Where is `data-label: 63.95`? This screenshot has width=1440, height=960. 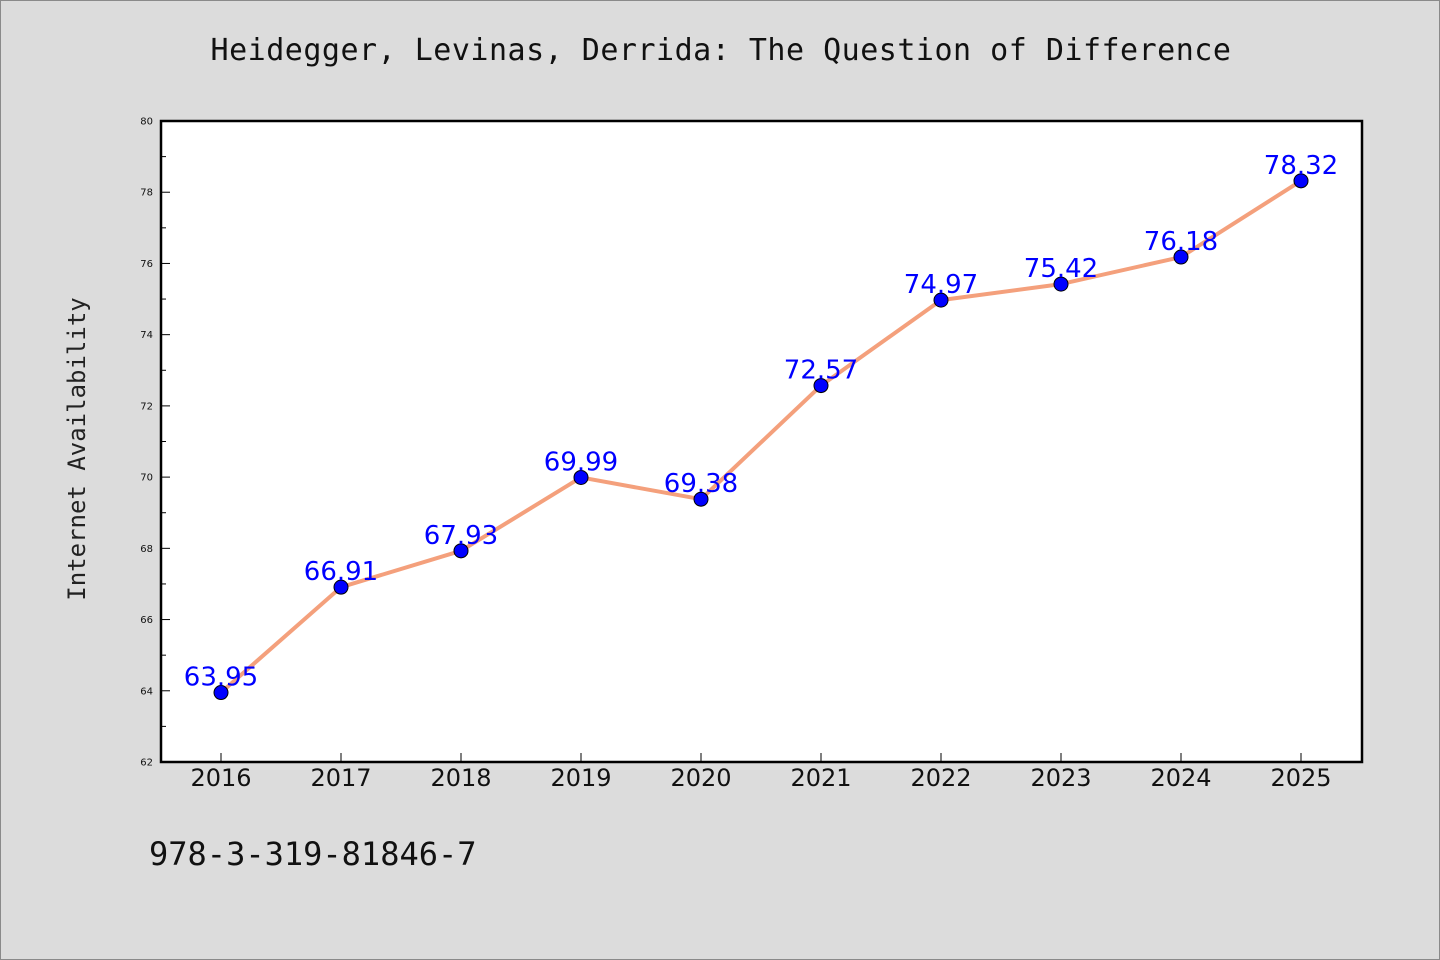 data-label: 63.95 is located at coordinates (221, 678).